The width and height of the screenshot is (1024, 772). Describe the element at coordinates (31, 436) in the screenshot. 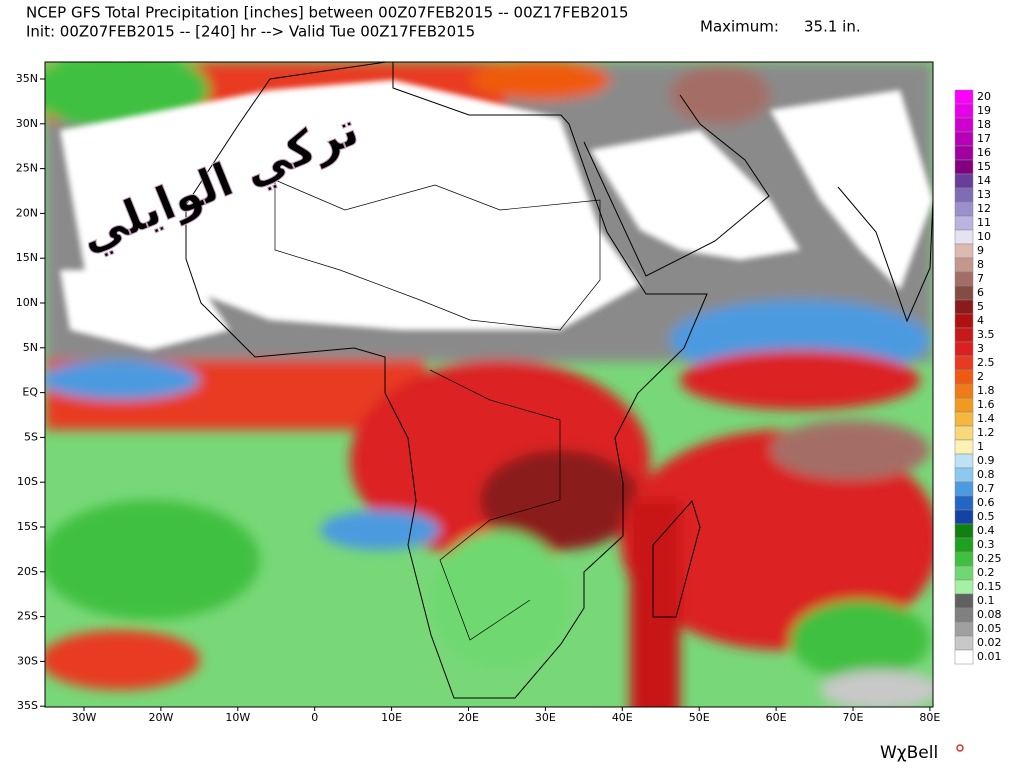

I see `lat-label: 5S` at that location.